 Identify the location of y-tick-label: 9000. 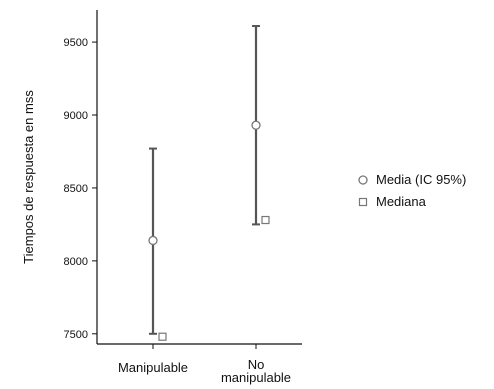
(76, 116).